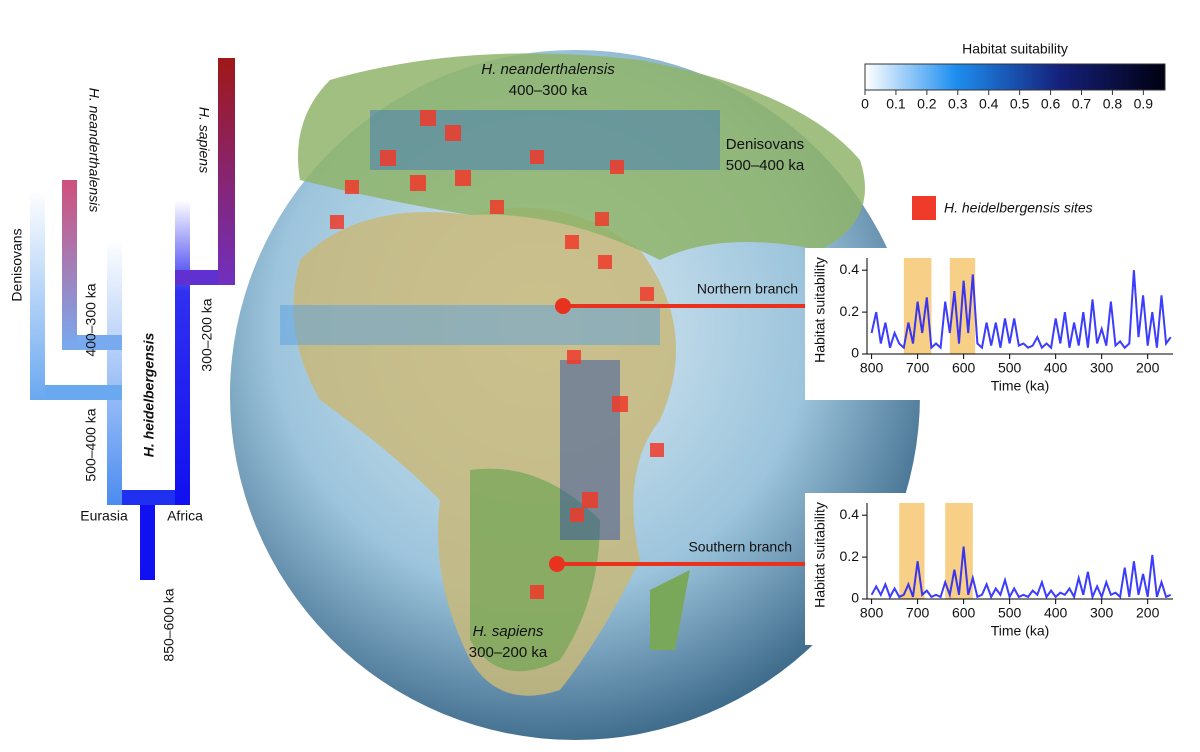  What do you see at coordinates (765, 144) in the screenshot?
I see `map-label: Denisovans` at bounding box center [765, 144].